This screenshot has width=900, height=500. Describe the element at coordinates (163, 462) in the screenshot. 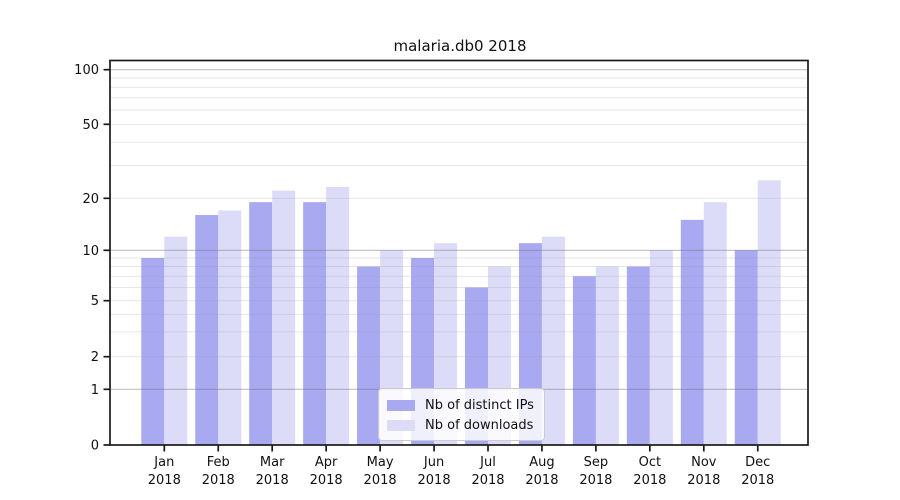

I see `x-tick-label-month-0: Jan` at that location.